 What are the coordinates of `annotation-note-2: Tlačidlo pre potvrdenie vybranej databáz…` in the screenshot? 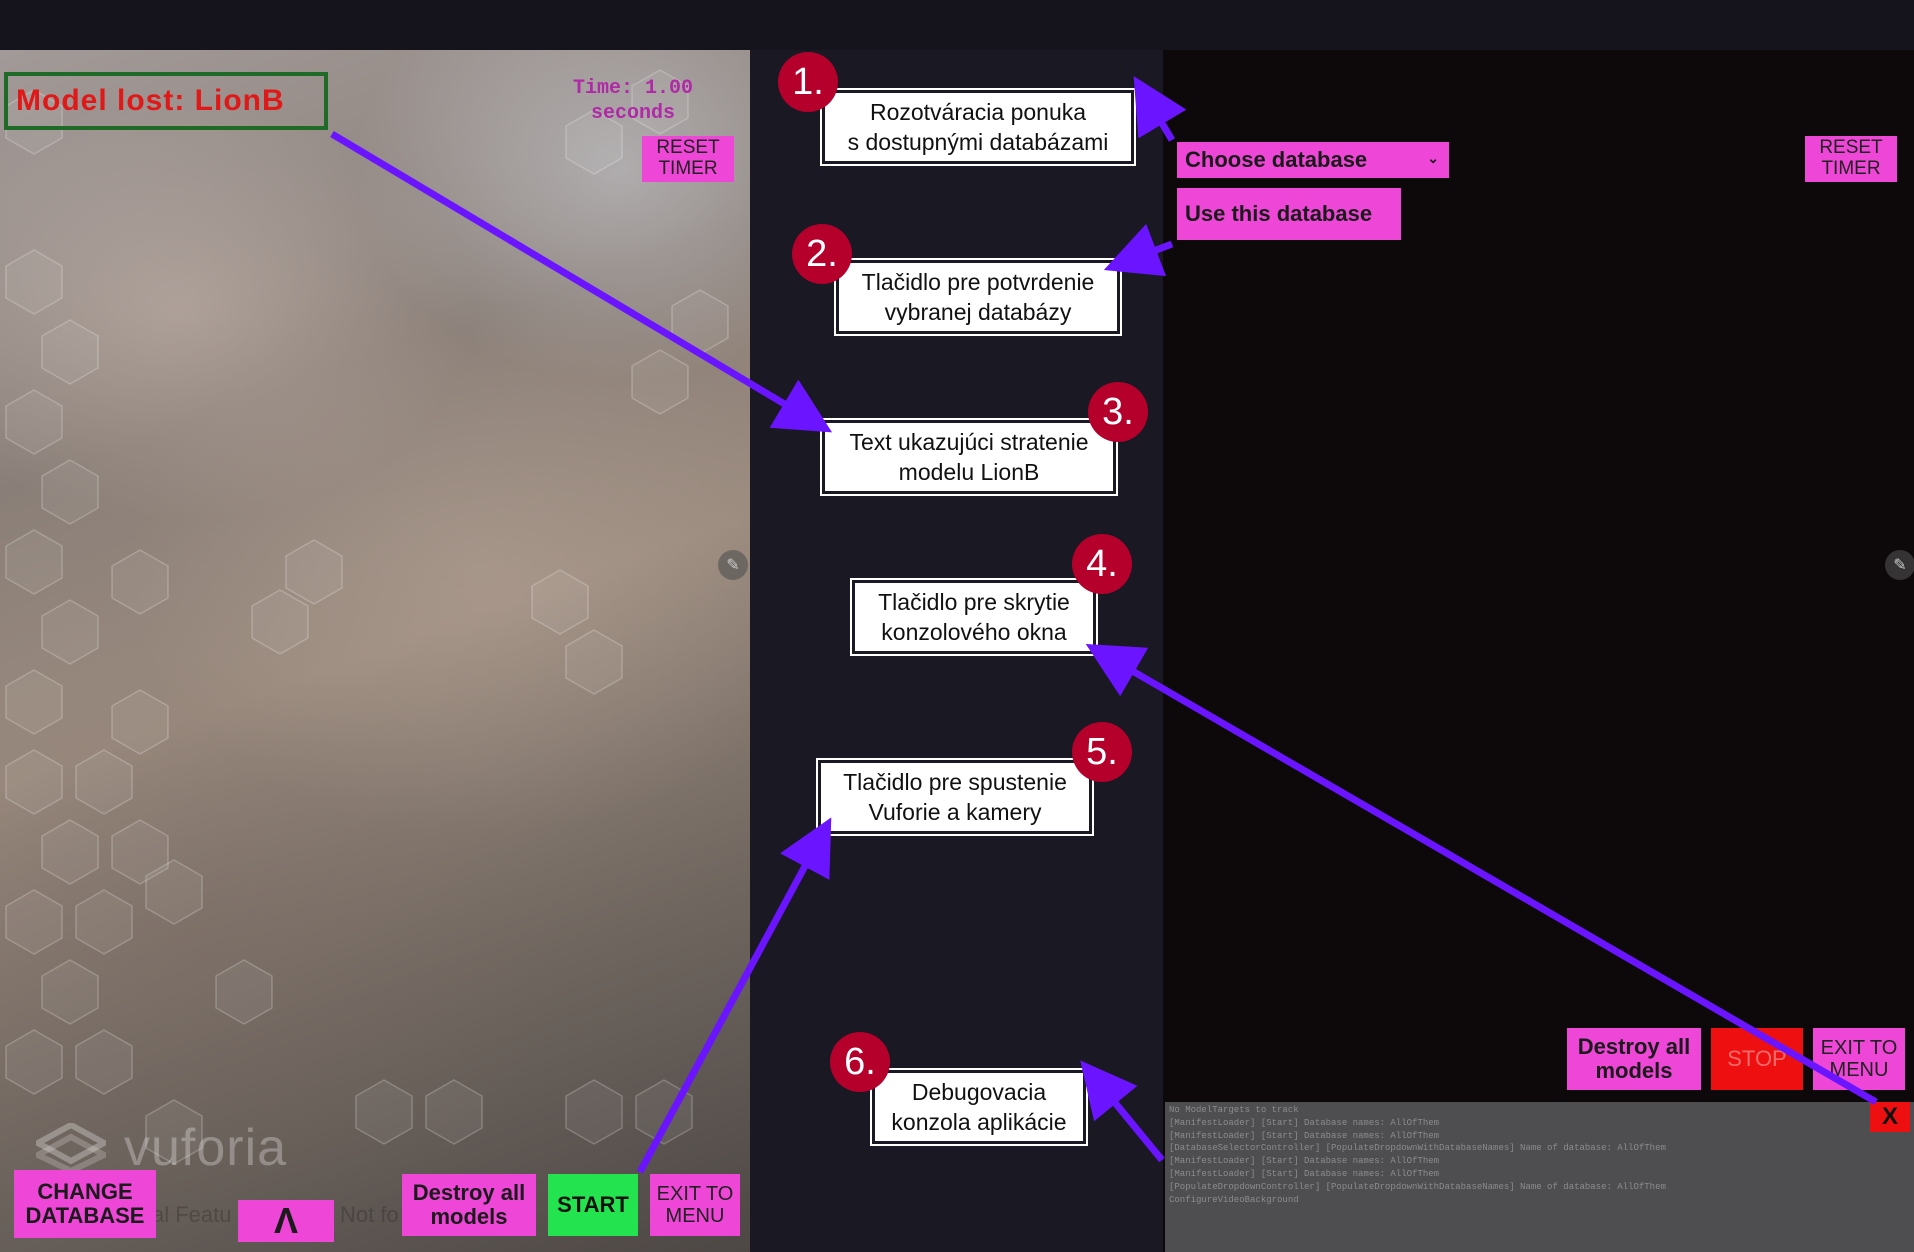 It's located at (978, 297).